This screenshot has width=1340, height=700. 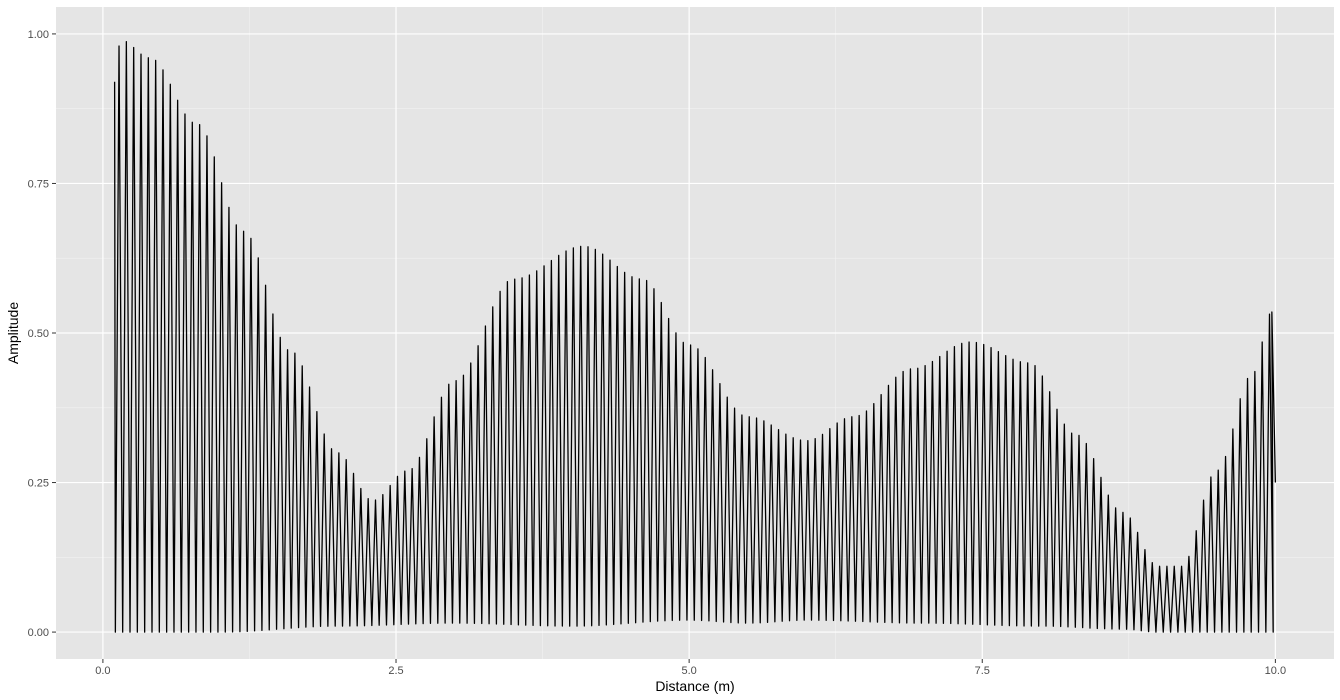 I want to click on x-tick-label: 10.0, so click(x=1275, y=671).